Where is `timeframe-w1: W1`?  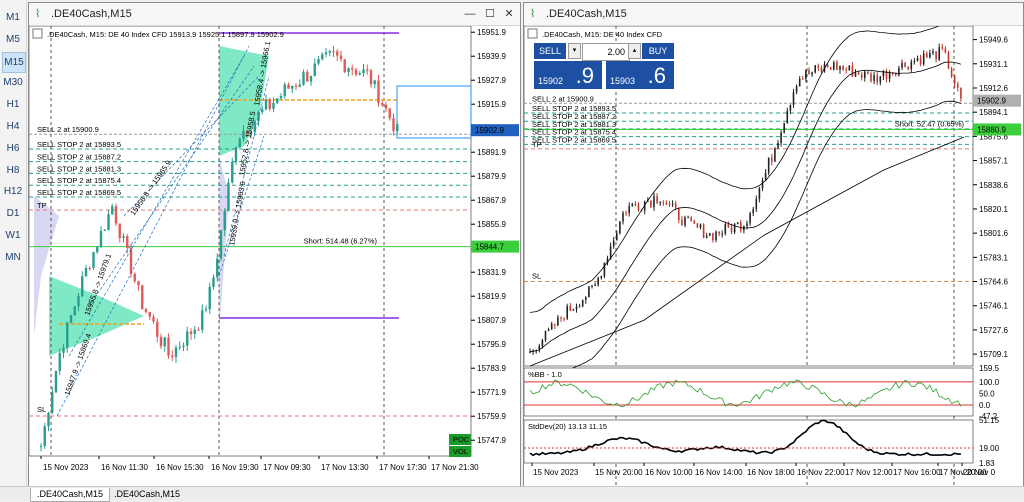
timeframe-w1: W1 is located at coordinates (13, 235).